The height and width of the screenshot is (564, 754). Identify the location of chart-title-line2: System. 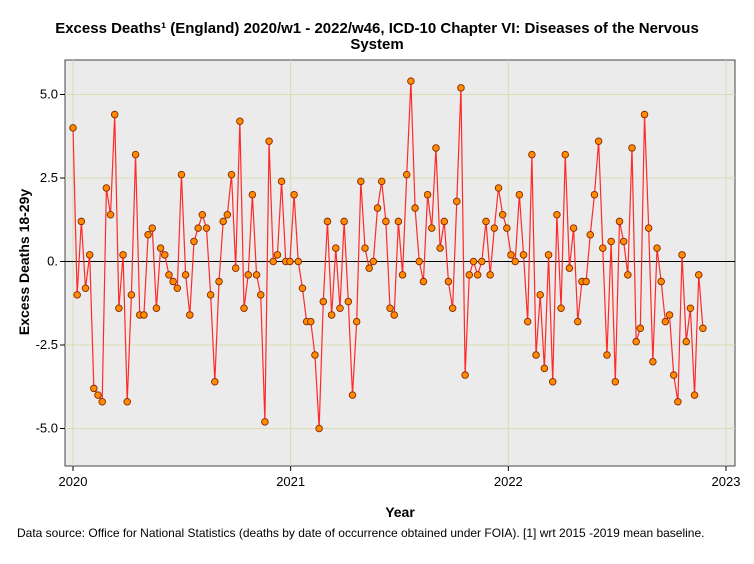
(376, 44).